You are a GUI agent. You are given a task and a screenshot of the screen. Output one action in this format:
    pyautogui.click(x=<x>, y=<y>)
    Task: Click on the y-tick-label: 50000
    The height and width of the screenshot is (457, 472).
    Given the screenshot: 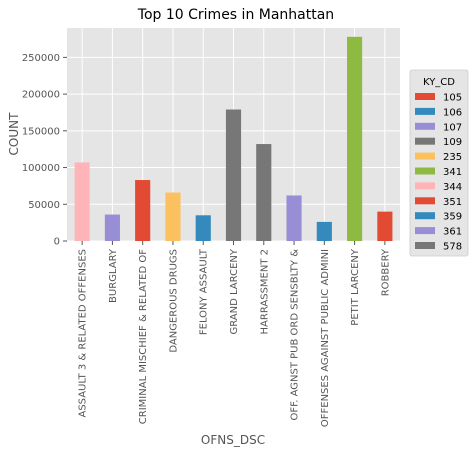 What is the action you would take?
    pyautogui.click(x=44, y=205)
    